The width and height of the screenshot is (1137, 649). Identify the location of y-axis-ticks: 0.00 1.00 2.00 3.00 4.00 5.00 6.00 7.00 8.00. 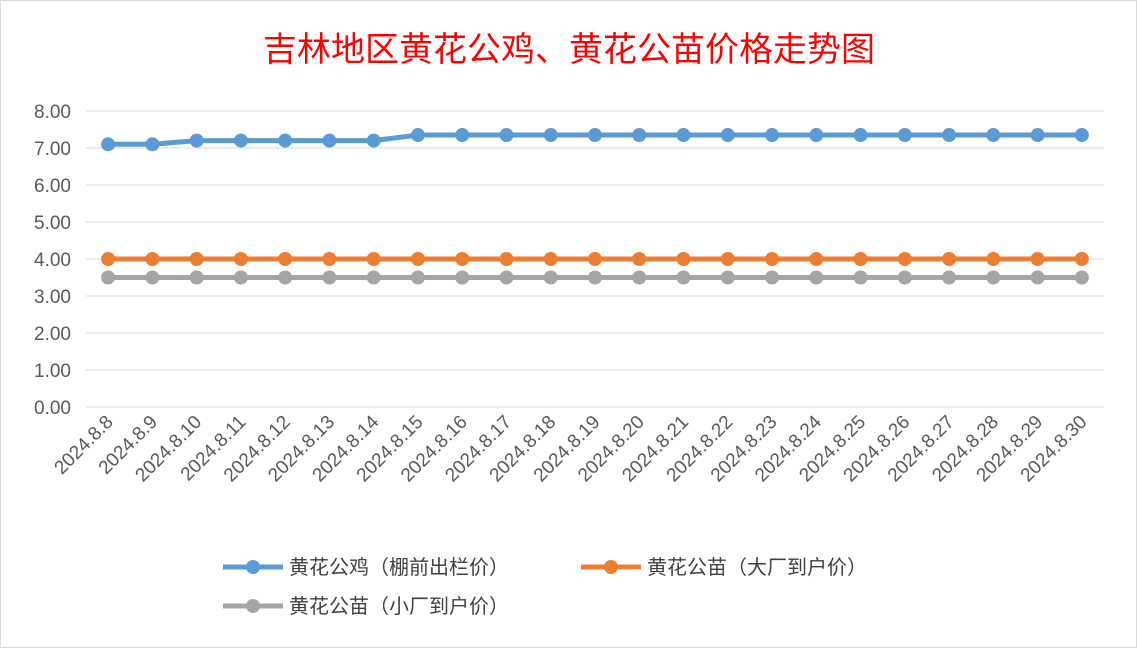
(52, 260).